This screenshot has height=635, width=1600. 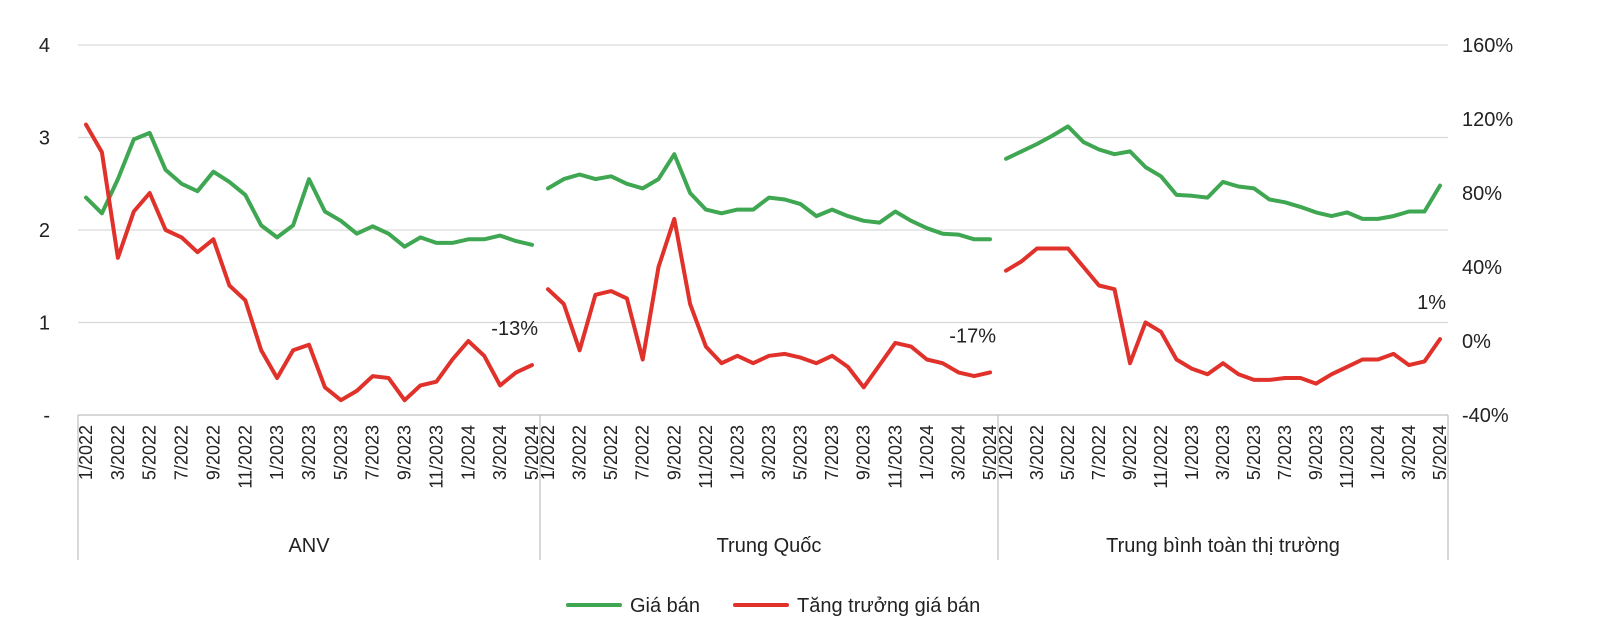 I want to click on group-label: ANV, so click(x=309, y=546).